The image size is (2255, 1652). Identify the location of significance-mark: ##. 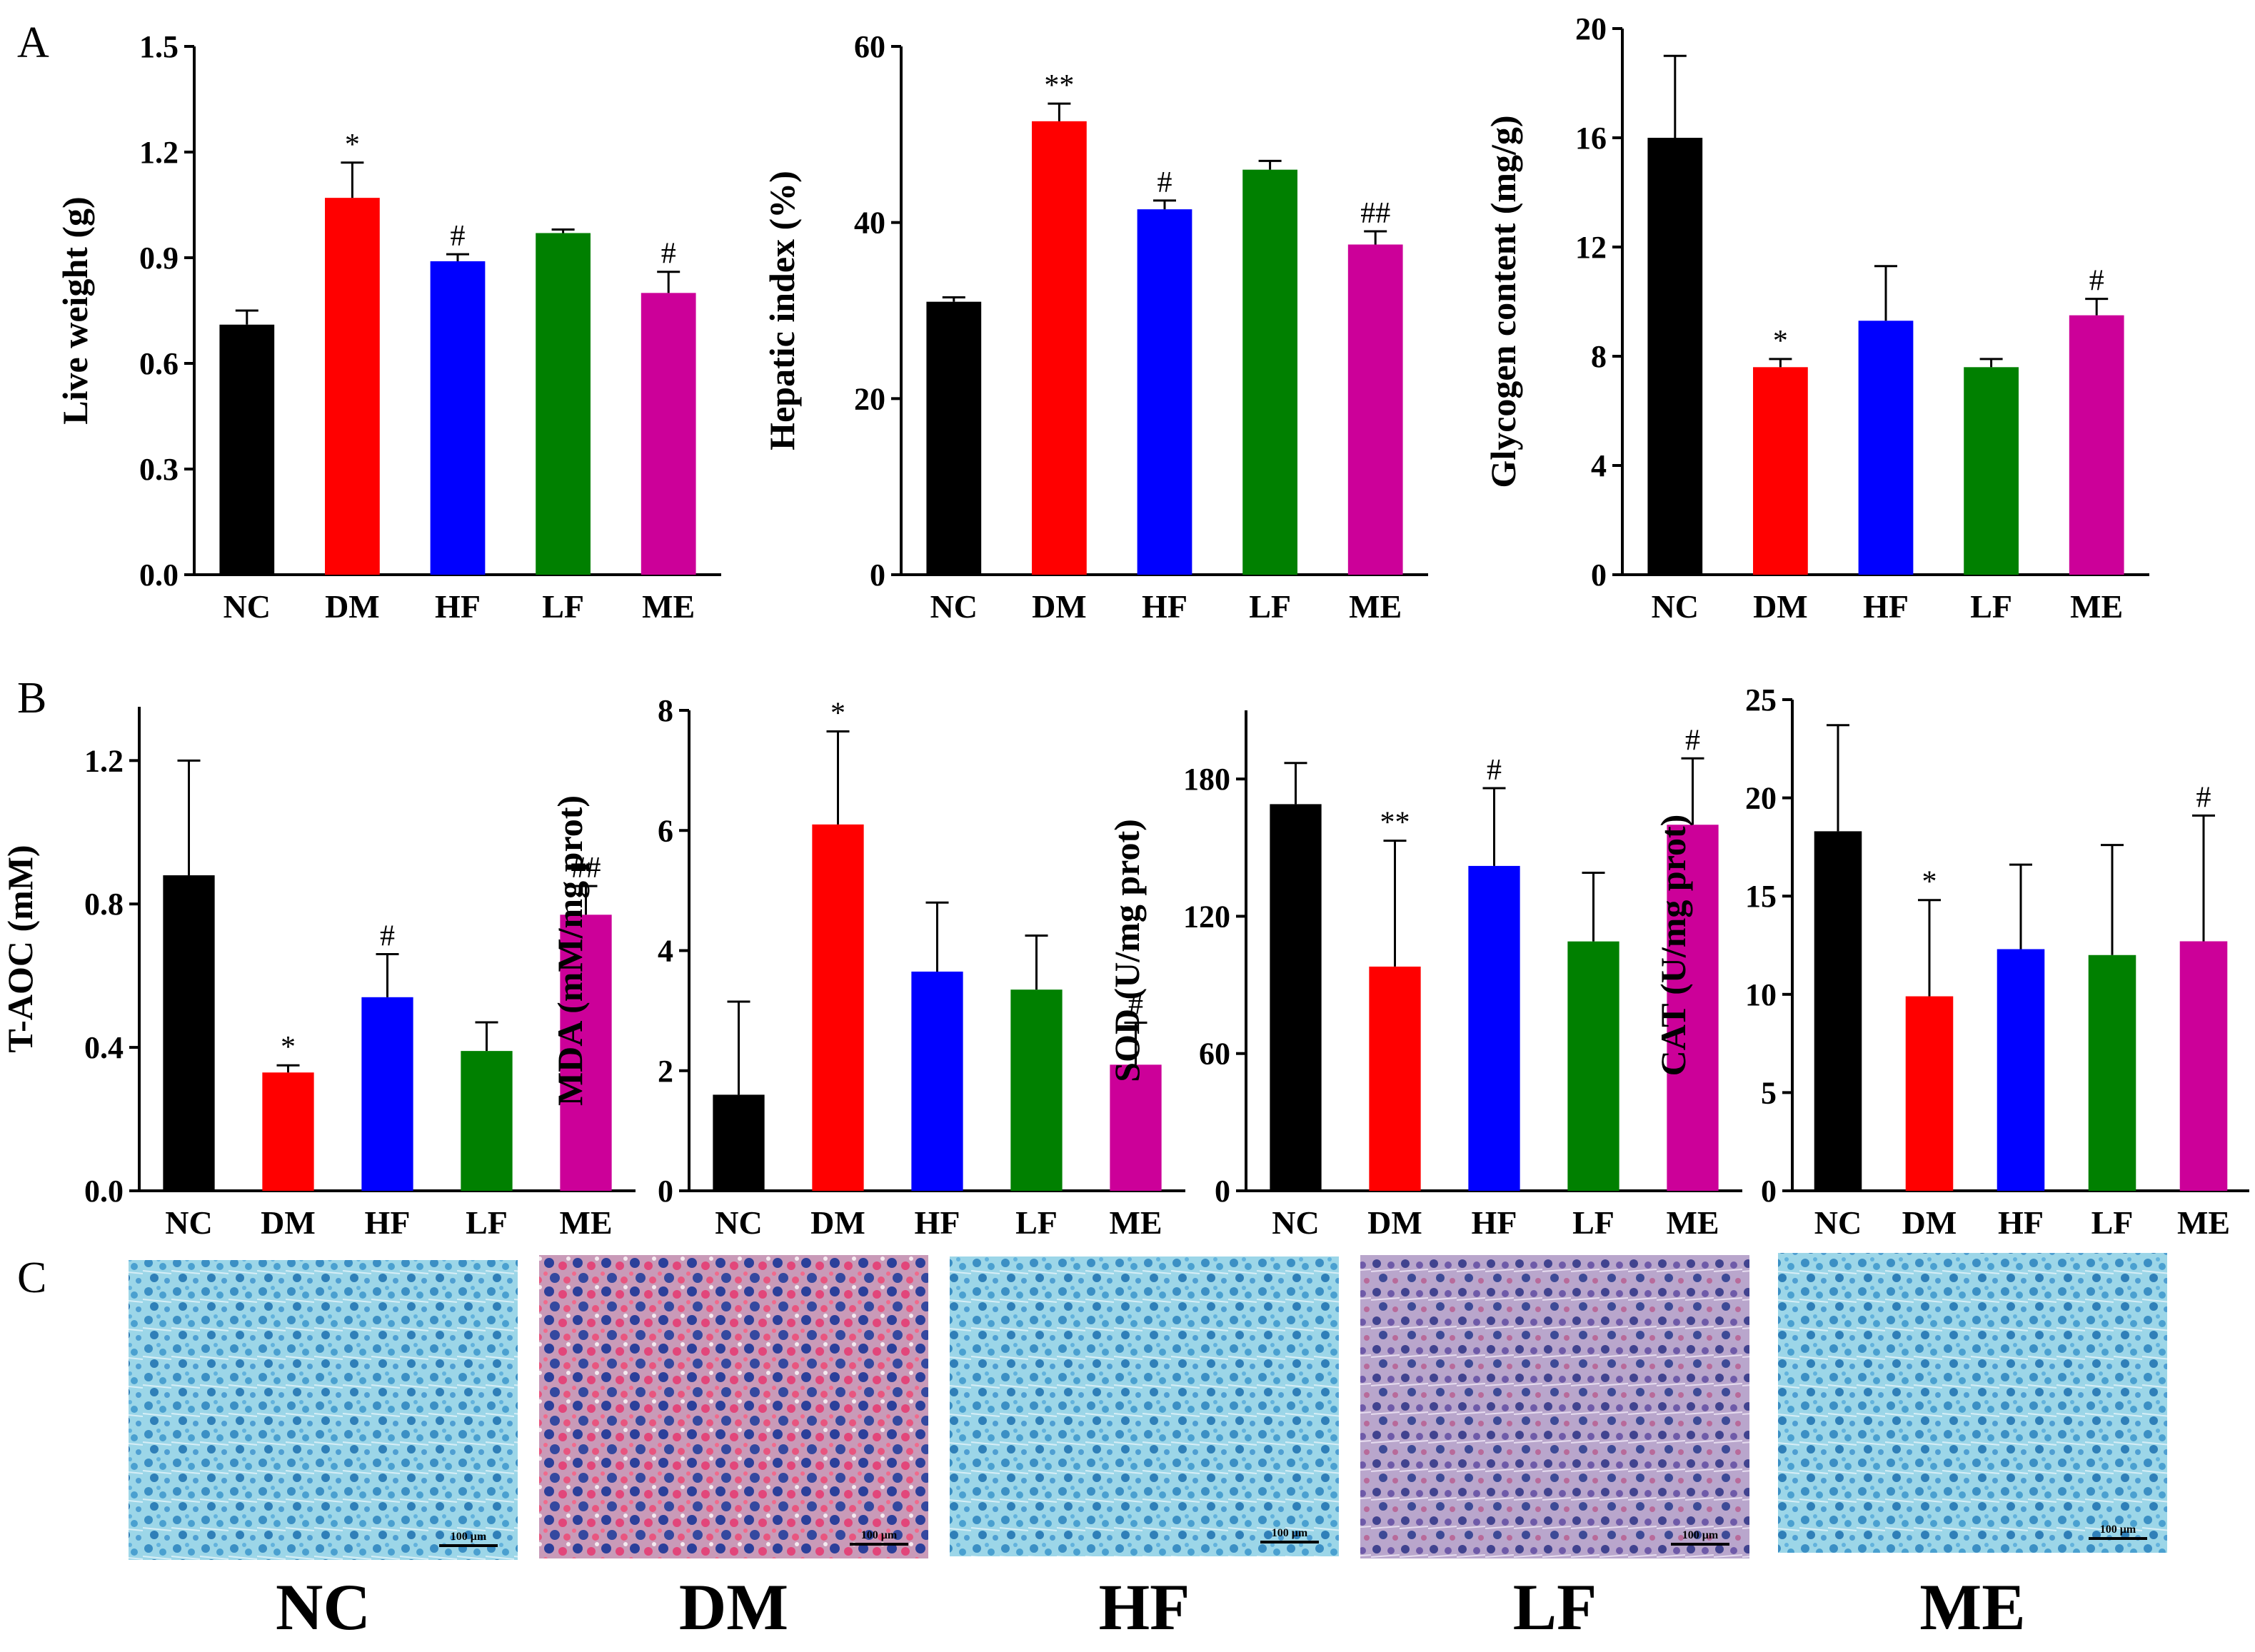
(586, 869).